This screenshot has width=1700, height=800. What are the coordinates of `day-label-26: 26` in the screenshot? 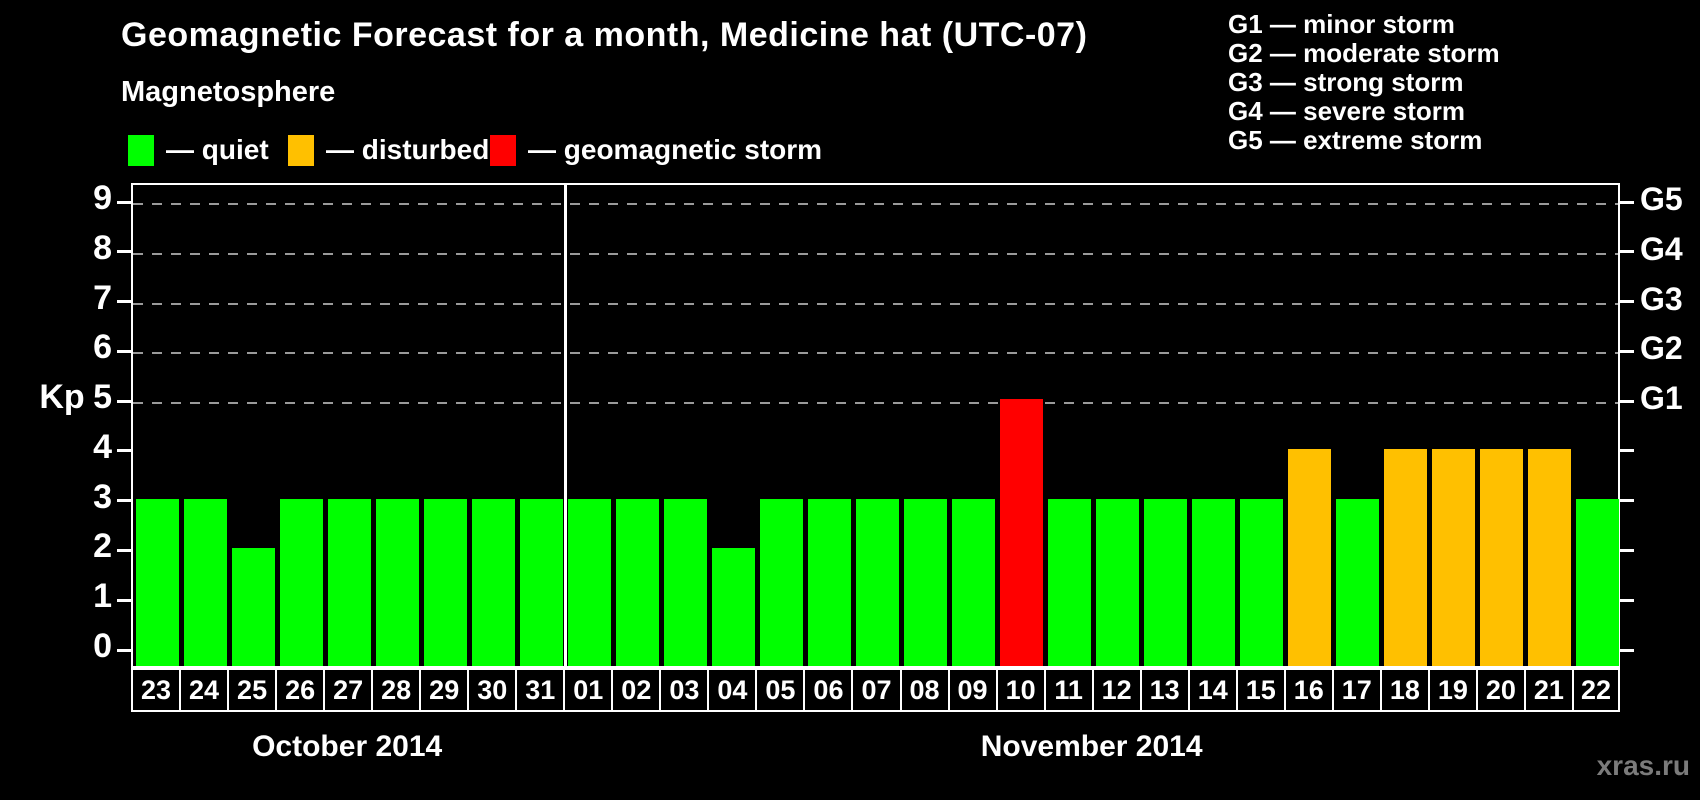 It's located at (300, 690).